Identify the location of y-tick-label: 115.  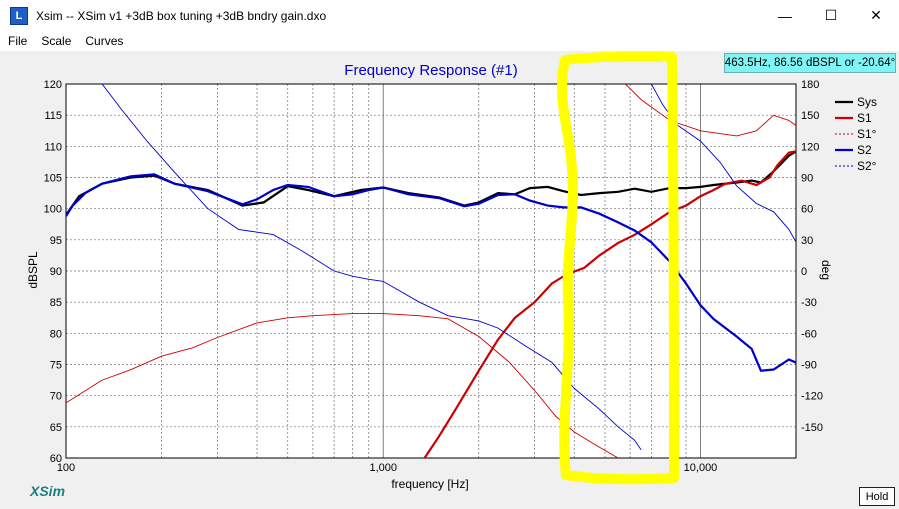
(53, 116).